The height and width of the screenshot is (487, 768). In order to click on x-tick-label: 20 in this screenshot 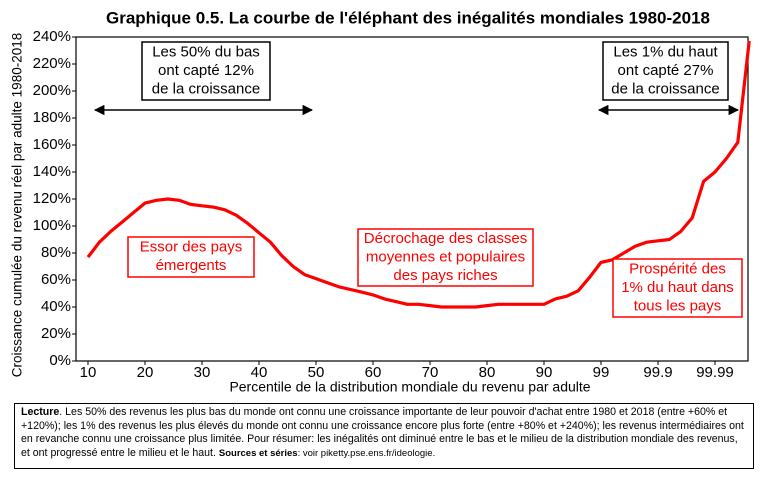, I will do `click(145, 372)`.